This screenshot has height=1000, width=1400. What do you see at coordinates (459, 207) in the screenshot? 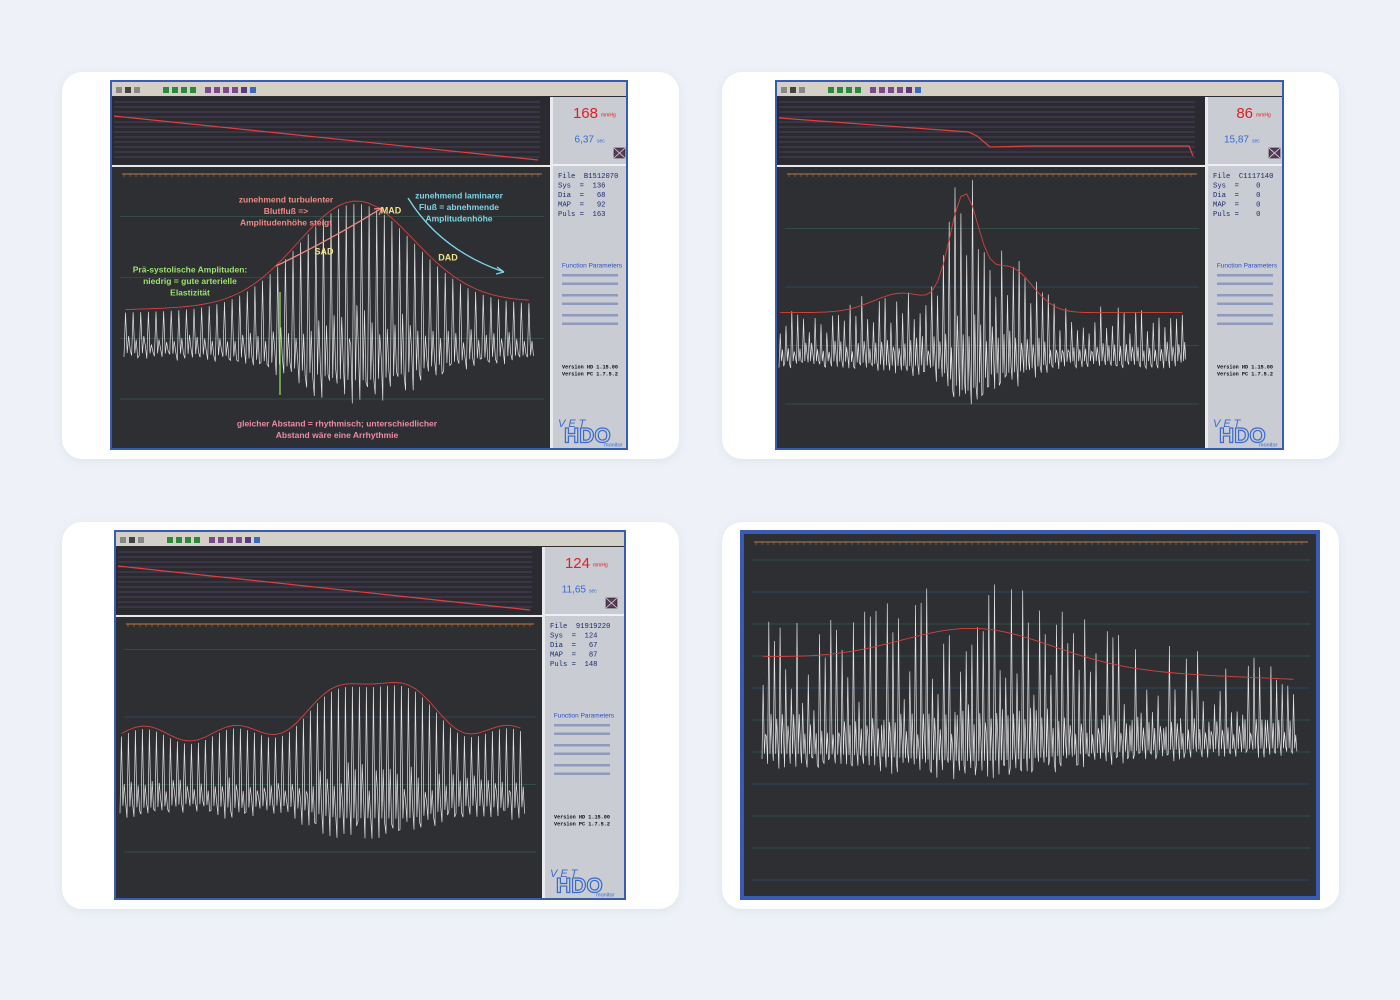
I see `annotation: Fluß = abnehmende` at bounding box center [459, 207].